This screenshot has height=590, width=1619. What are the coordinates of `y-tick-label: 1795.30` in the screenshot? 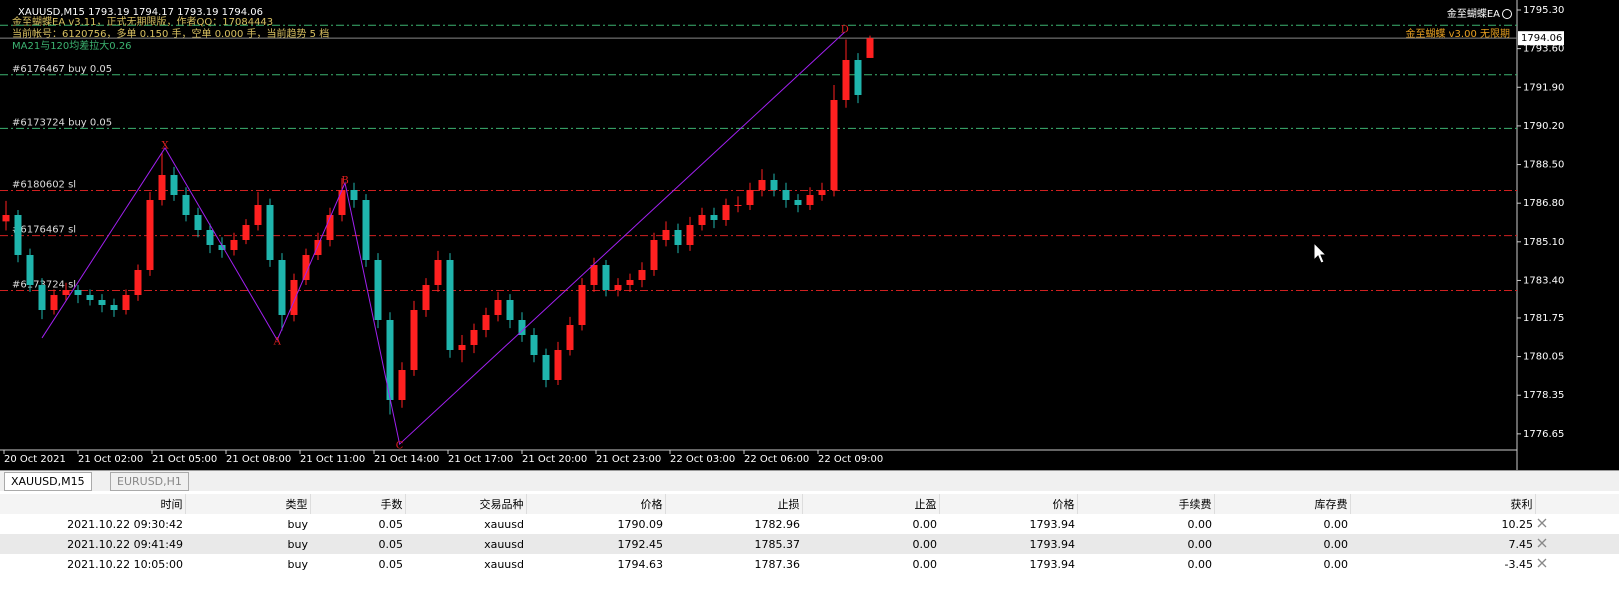 It's located at (1543, 10).